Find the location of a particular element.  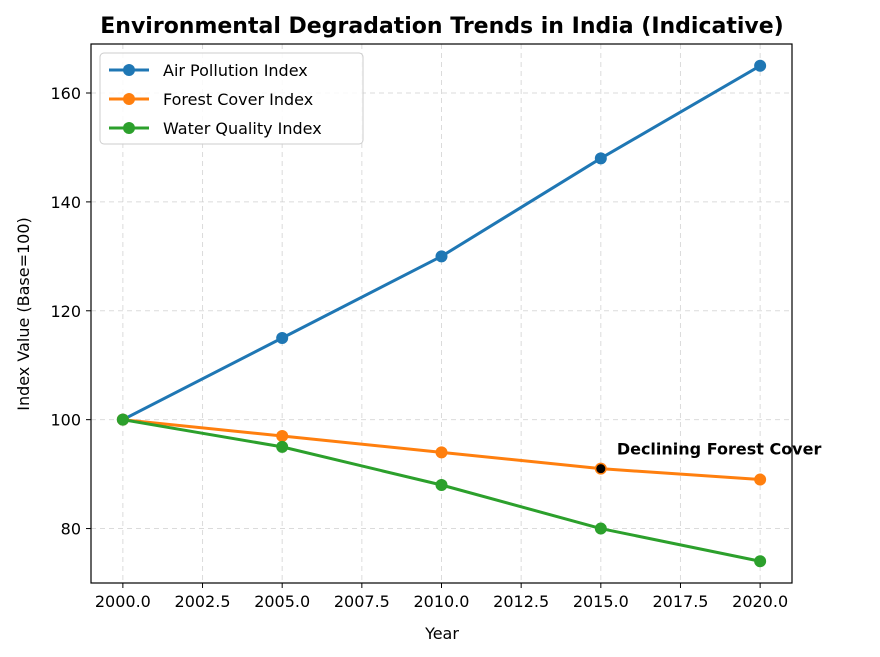

y-axis-ticks: 80 100 120 140 160 is located at coordinates (70, 311).